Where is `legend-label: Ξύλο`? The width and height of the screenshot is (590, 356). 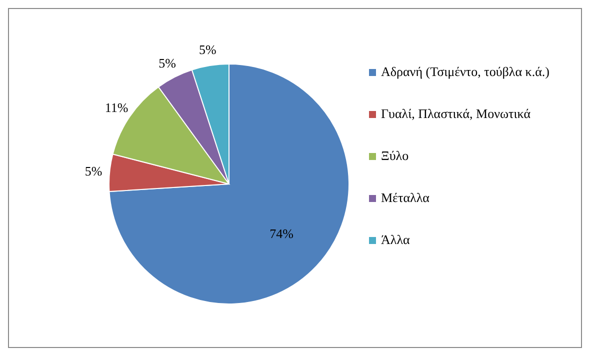 legend-label: Ξύλο is located at coordinates (395, 156).